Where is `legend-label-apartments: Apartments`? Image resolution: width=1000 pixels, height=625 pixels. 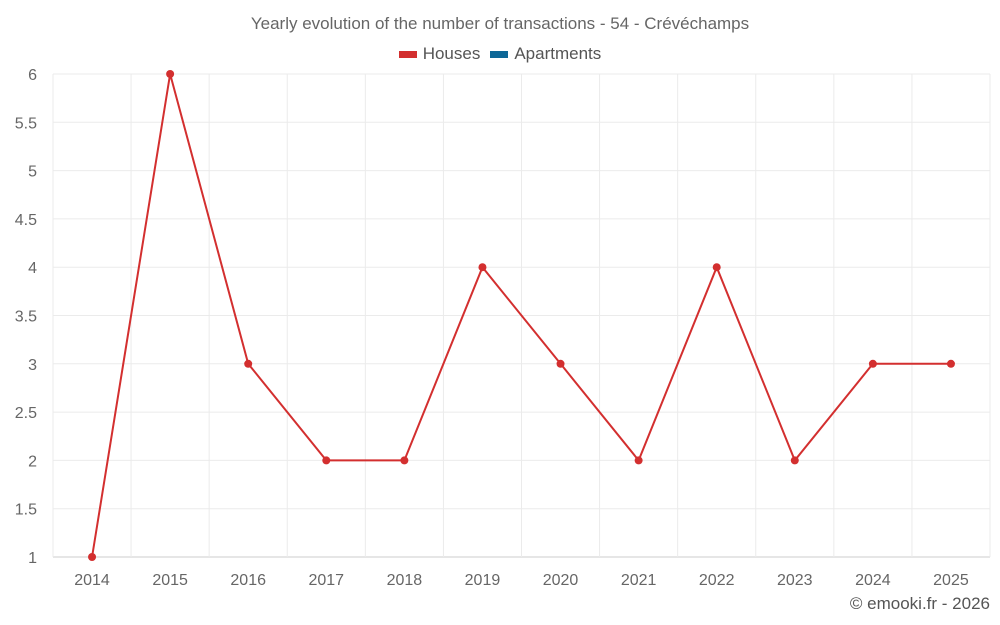 legend-label-apartments: Apartments is located at coordinates (558, 53).